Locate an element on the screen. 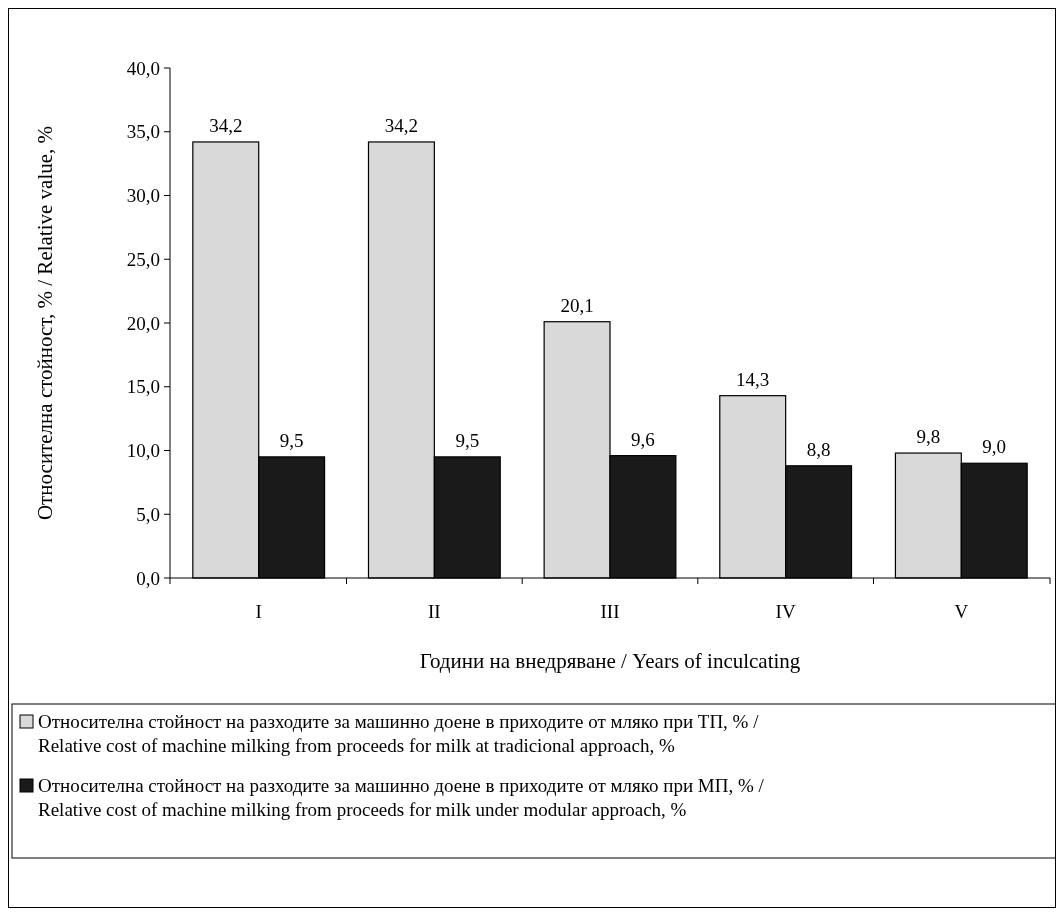  y-tick-label: 40,0 is located at coordinates (143, 68).